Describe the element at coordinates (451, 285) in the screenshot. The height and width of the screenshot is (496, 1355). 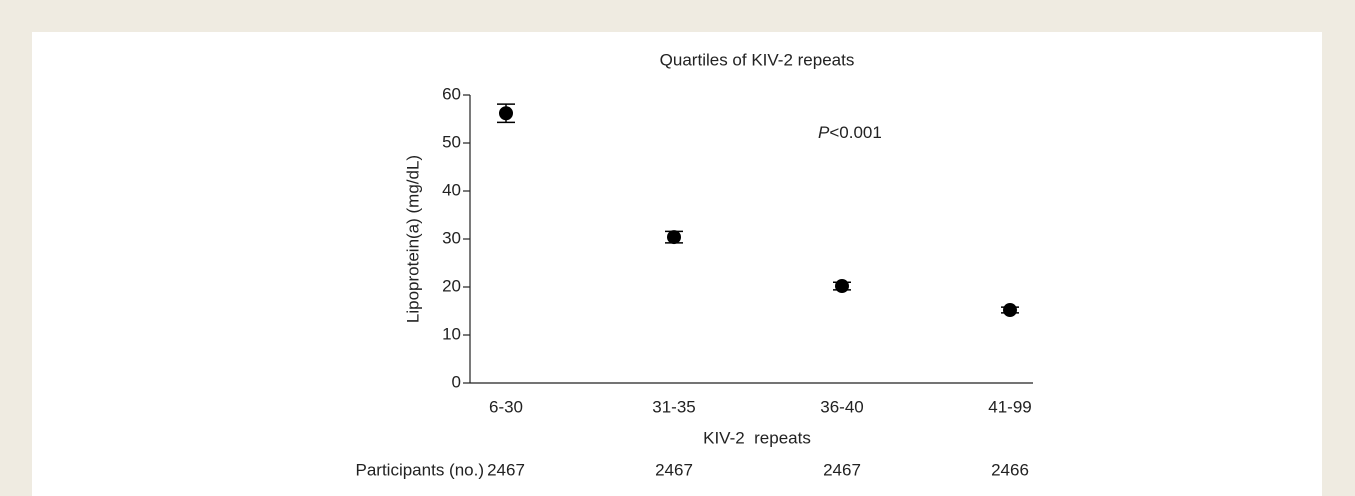
I see `y-tick-label: 20` at that location.